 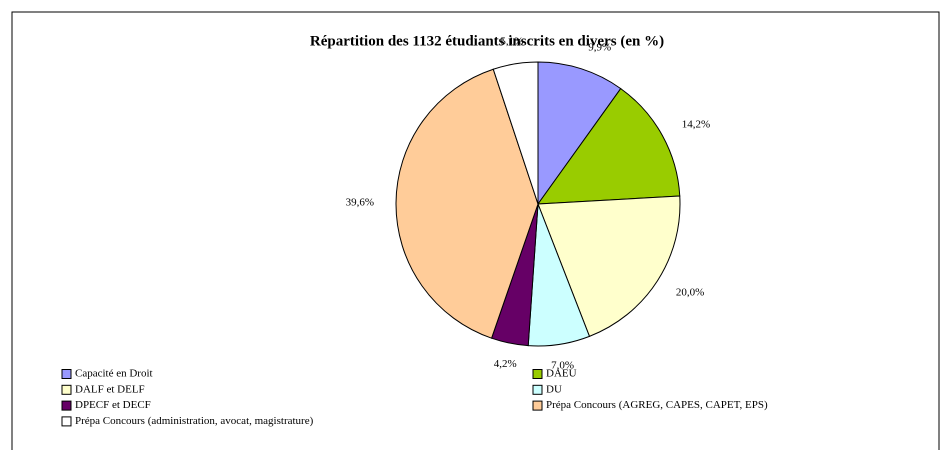 What do you see at coordinates (505, 364) in the screenshot?
I see `data-label: 4,2%` at bounding box center [505, 364].